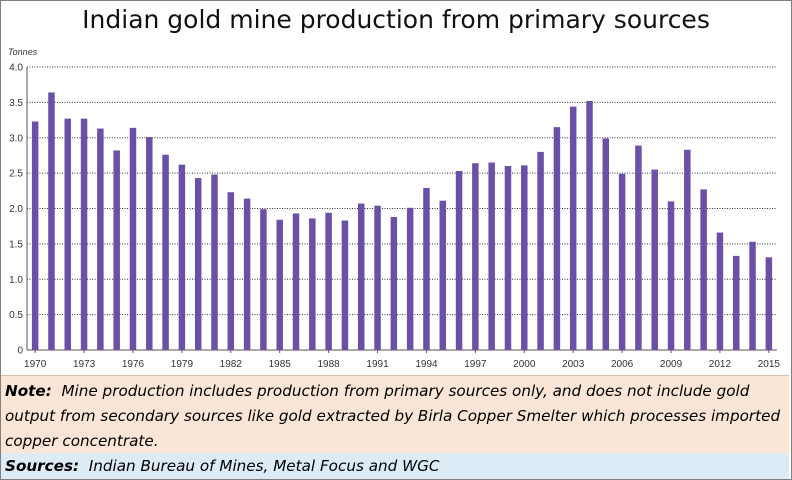  Describe the element at coordinates (16, 315) in the screenshot. I see `y-tick-label: 0.5` at that location.